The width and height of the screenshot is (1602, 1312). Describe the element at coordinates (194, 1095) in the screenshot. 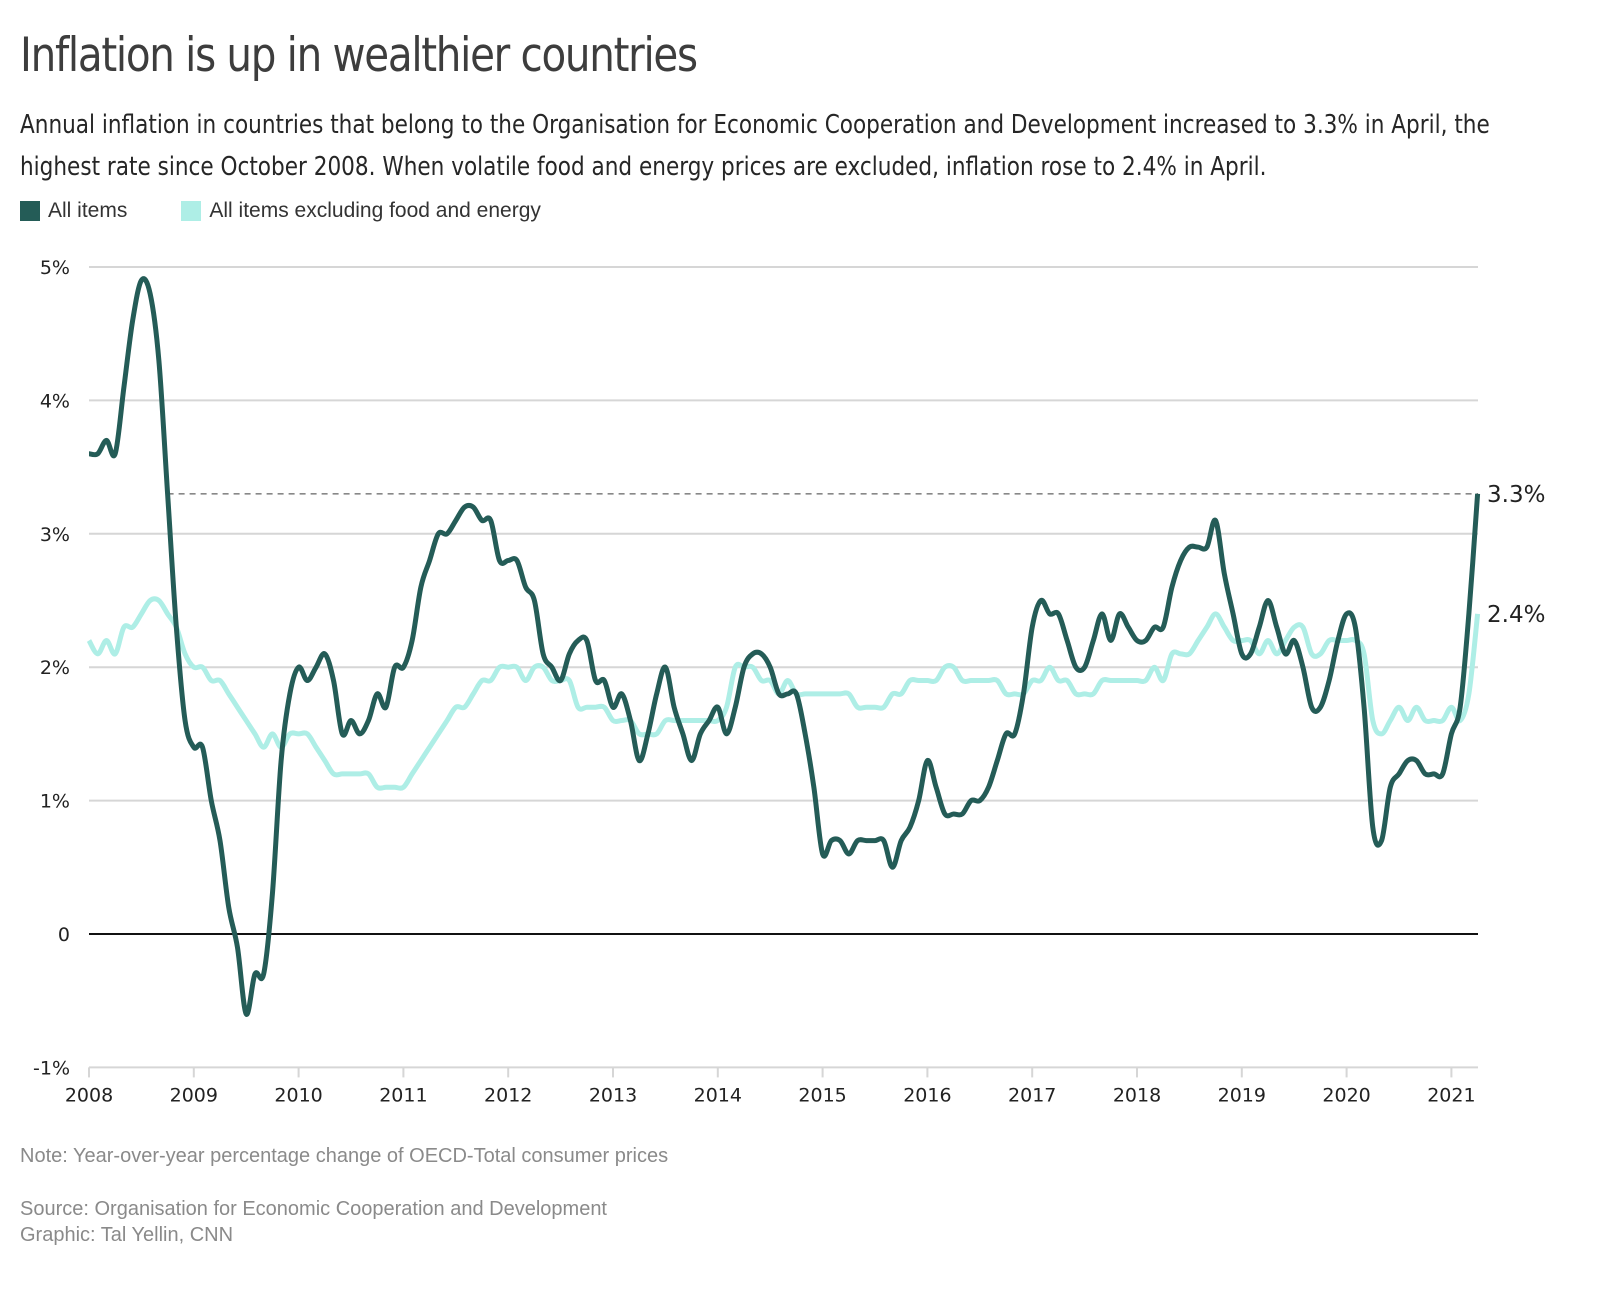

I see `x-tick-label: 2009` at that location.